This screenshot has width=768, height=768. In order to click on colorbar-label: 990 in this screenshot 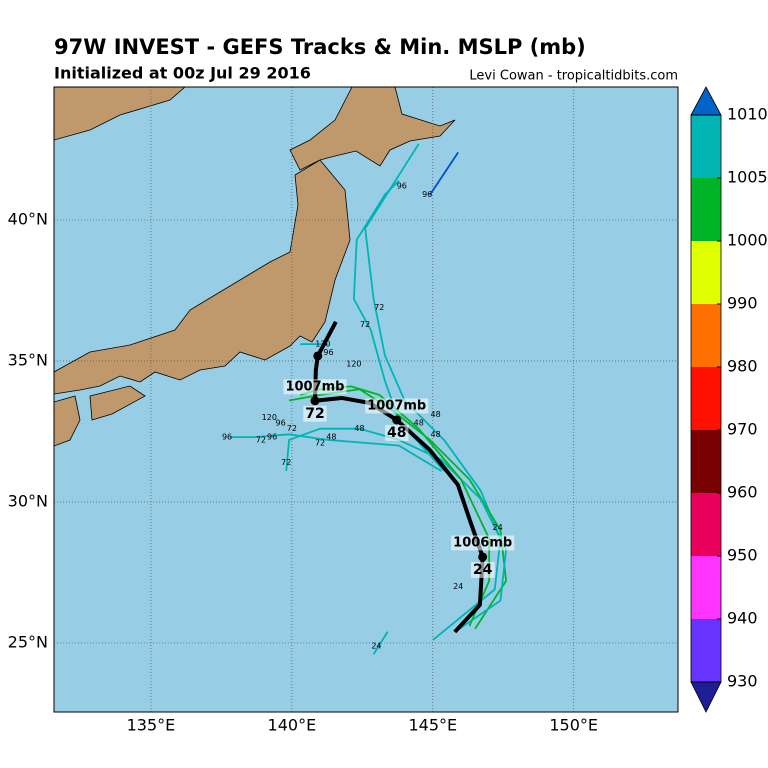, I will do `click(742, 303)`.